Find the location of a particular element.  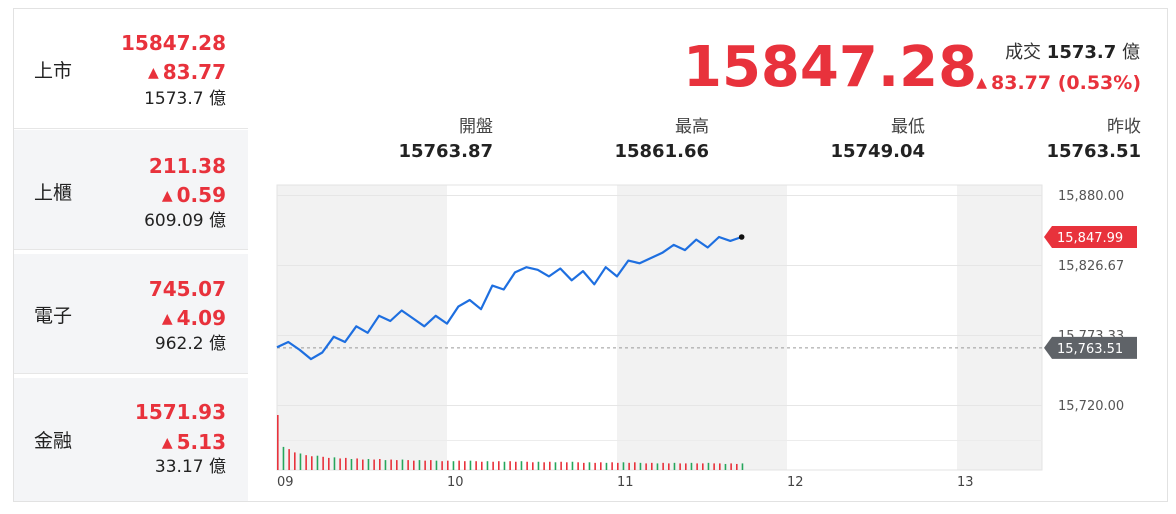

sidebar-item-change: ▲ 4.09 is located at coordinates (194, 319).